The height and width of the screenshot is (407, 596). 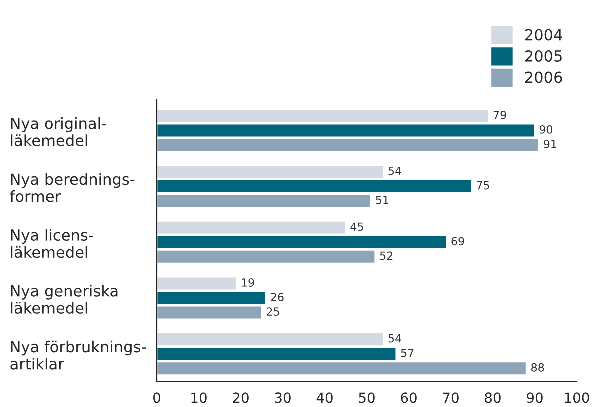 What do you see at coordinates (458, 241) in the screenshot?
I see `data-label: 69` at bounding box center [458, 241].